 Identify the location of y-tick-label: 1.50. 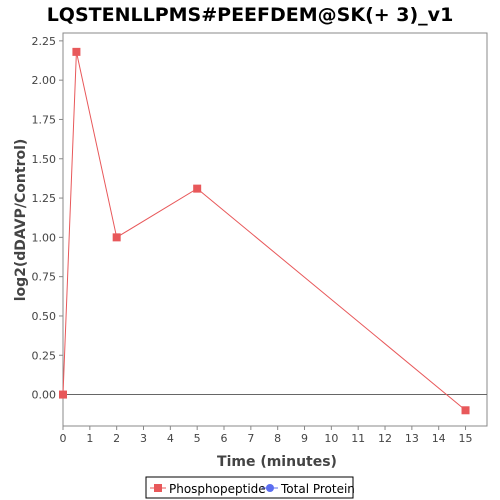
(44, 159).